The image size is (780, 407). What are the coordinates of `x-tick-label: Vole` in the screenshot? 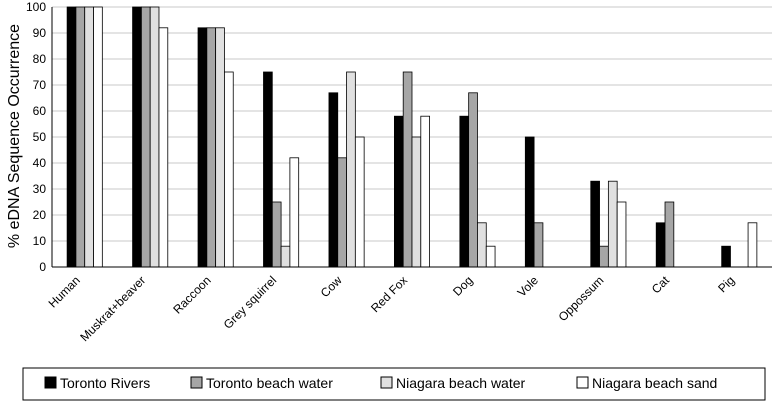 It's located at (528, 286).